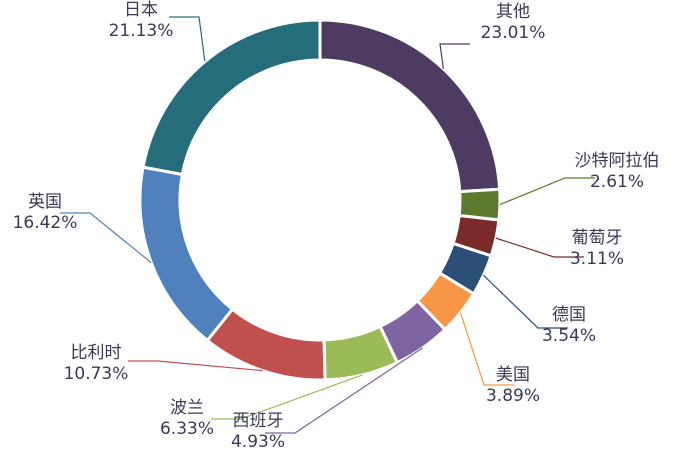  I want to click on slice-value-label: 3.89%, so click(513, 396).